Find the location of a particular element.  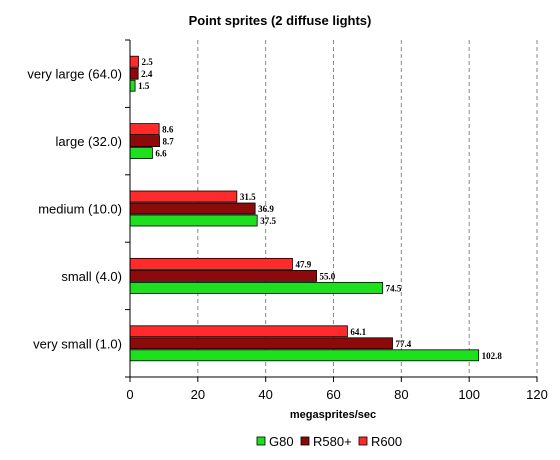

chart-title: Point sprites (2 diffuse lights) is located at coordinates (280, 20).